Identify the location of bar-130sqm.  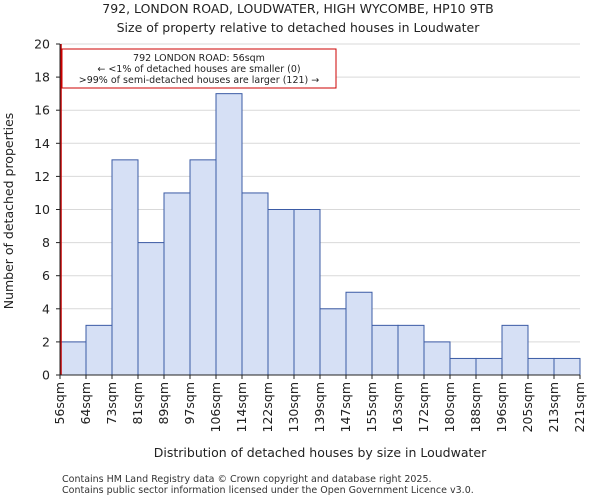
(307, 292).